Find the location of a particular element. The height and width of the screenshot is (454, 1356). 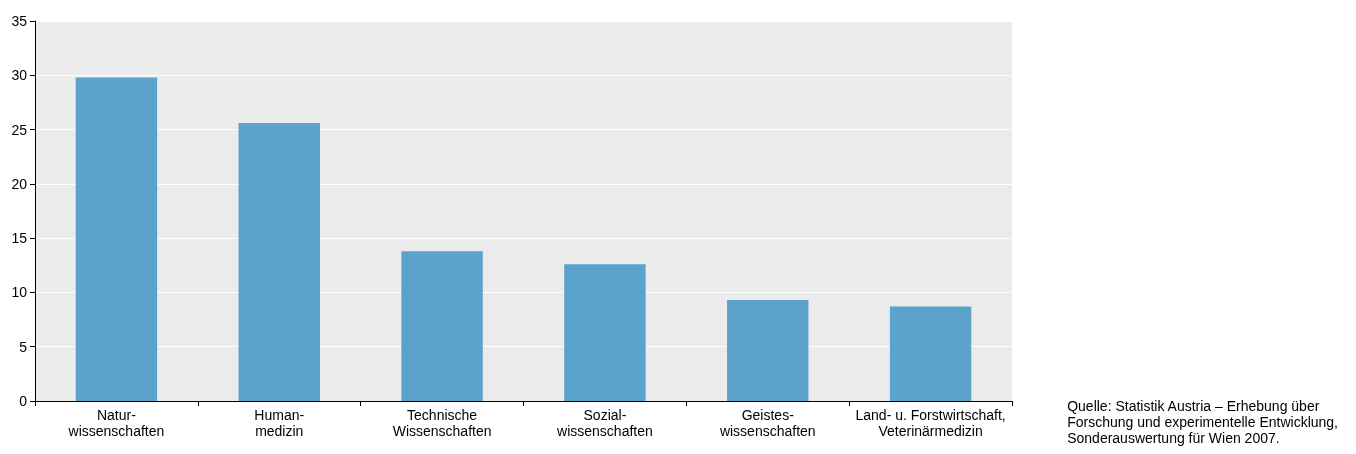

x-tick-label: Human- medizin is located at coordinates (279, 423).